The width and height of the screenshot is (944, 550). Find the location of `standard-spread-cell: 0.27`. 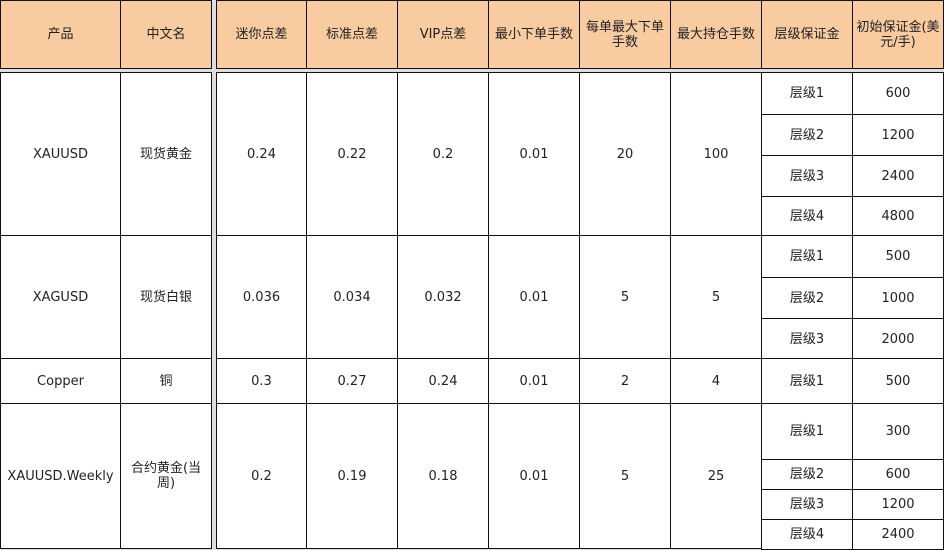

standard-spread-cell: 0.27 is located at coordinates (352, 381).